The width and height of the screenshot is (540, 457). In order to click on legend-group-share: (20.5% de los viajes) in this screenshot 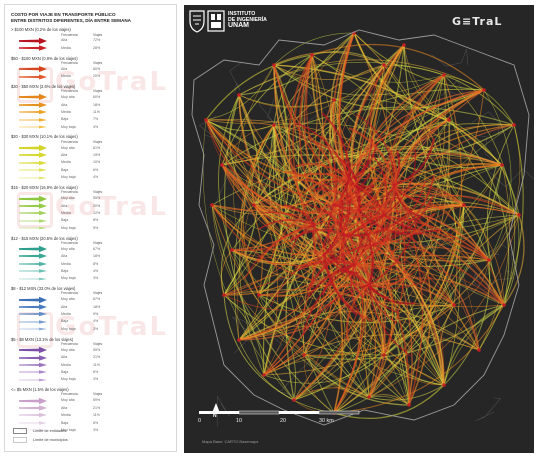, I will do `click(58, 238)`.